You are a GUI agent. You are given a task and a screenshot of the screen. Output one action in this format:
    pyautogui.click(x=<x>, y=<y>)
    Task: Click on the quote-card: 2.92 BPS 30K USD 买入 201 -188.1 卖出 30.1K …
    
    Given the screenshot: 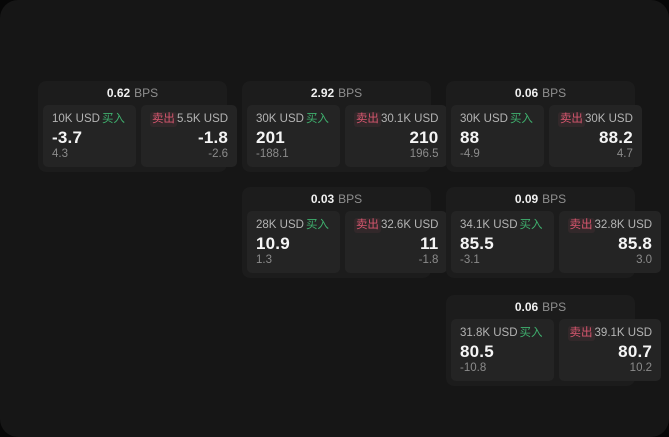 What is the action you would take?
    pyautogui.click(x=345, y=126)
    